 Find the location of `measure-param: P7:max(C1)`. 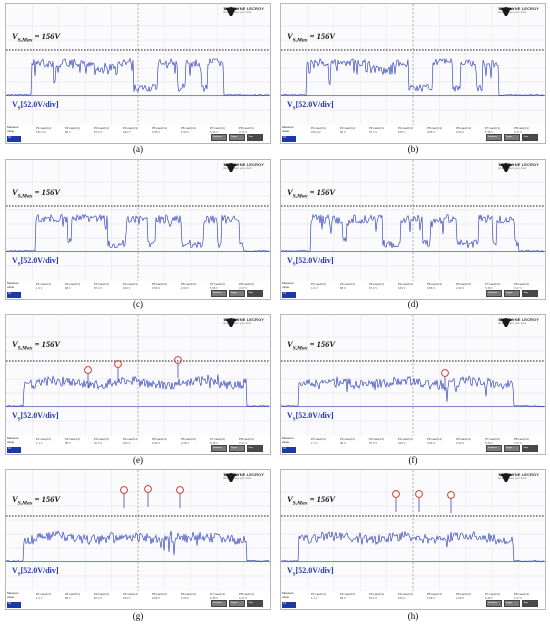

measure-param: P7:max(C1) is located at coordinates (217, 284).